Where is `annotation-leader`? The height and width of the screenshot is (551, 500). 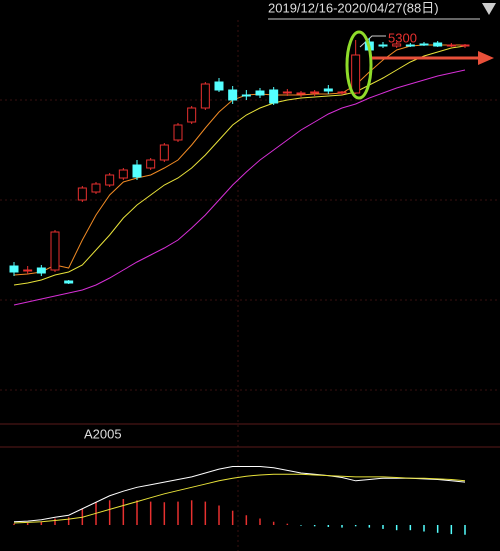 annotation-leader is located at coordinates (372, 41).